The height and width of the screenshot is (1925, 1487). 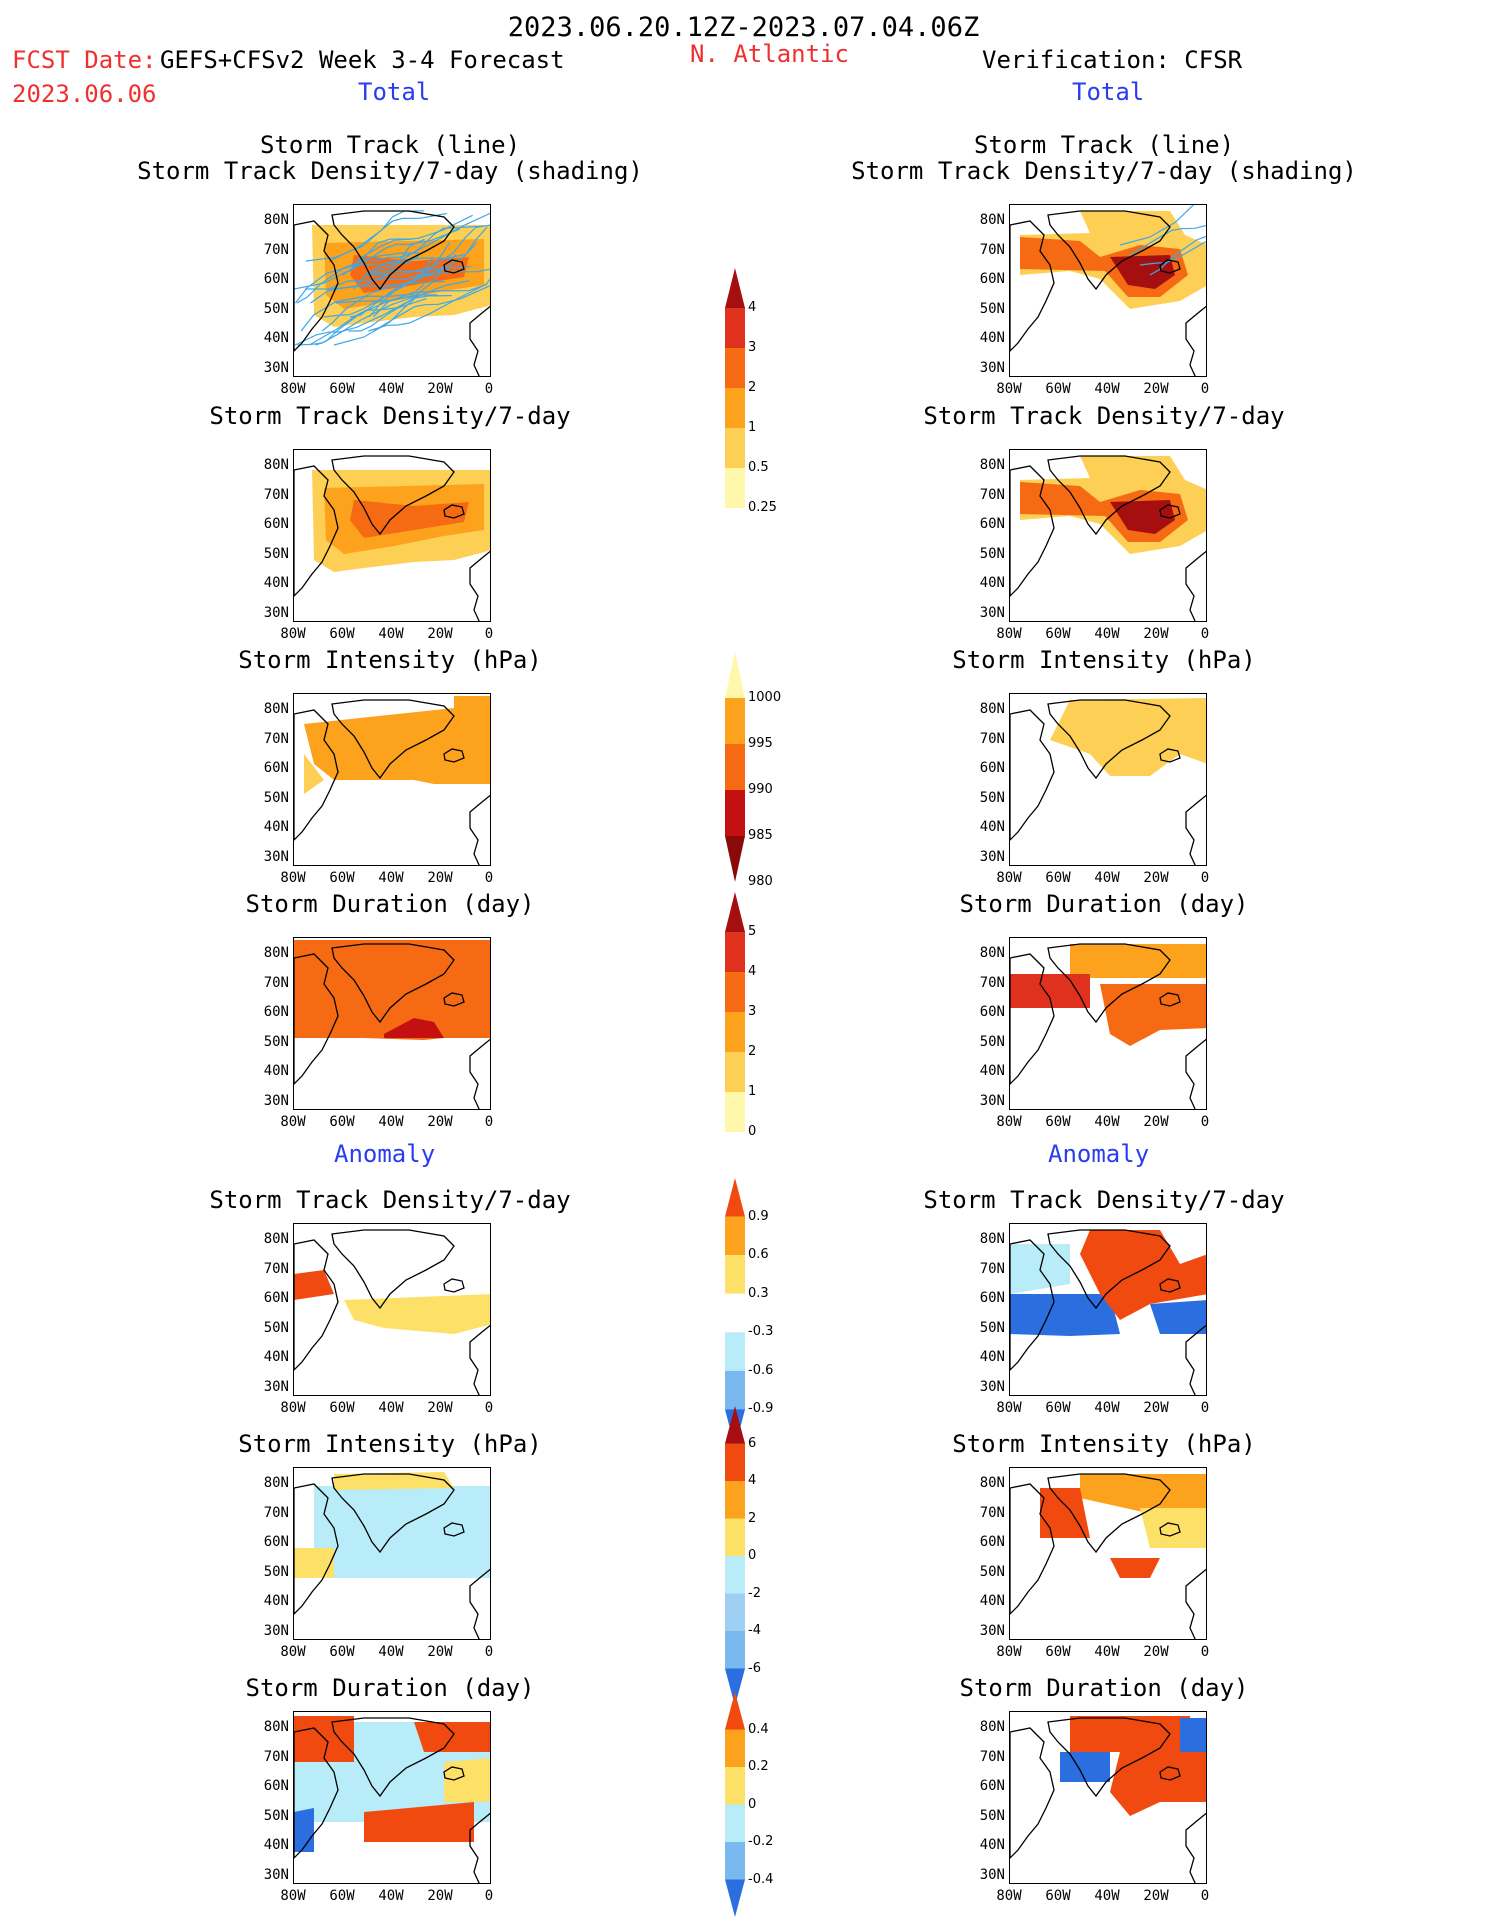 I want to click on title-intensity-anom-left: Storm Intensity (hPa), so click(x=390, y=1444).